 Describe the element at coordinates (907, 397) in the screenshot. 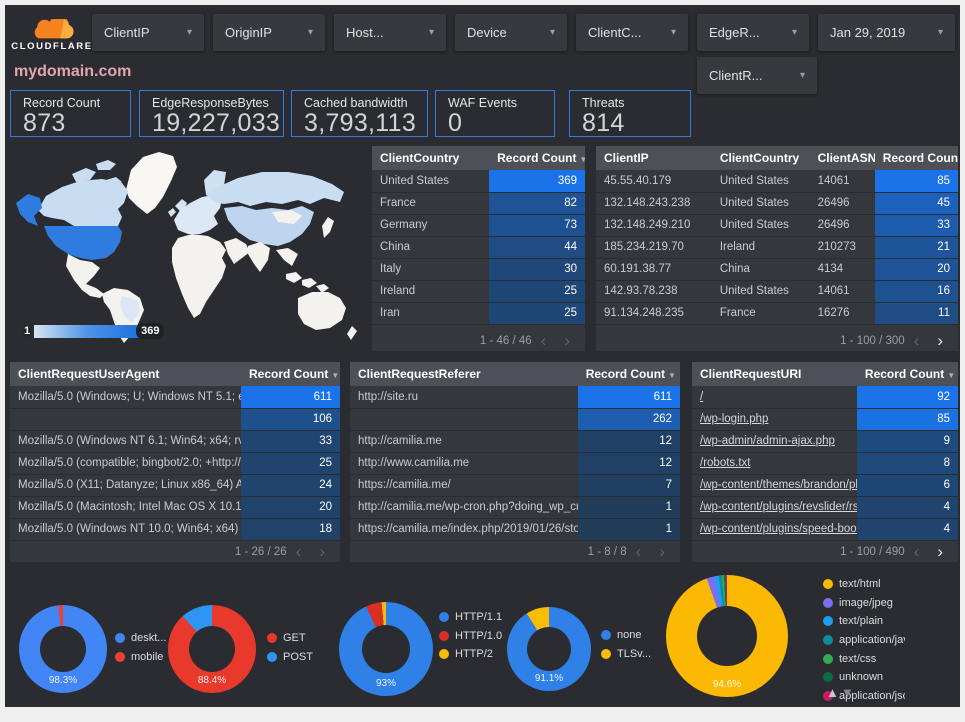

I see `record-count-cell: 92` at that location.